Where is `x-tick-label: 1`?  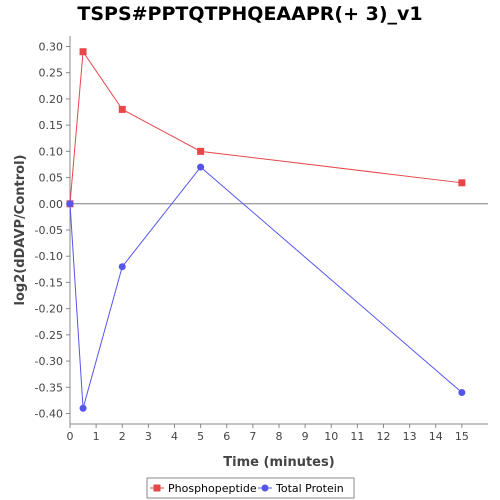 x-tick-label: 1 is located at coordinates (96, 436).